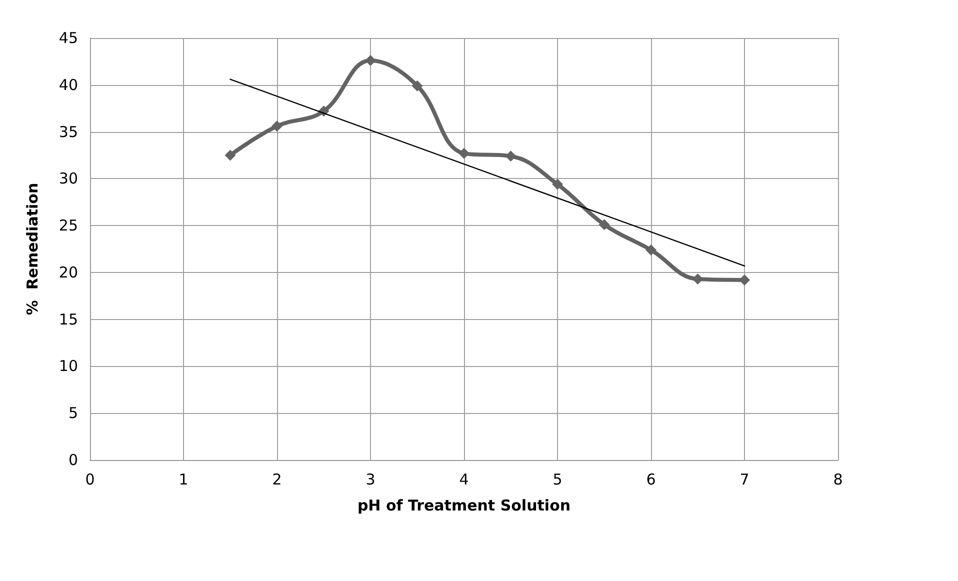 The width and height of the screenshot is (958, 581). What do you see at coordinates (557, 479) in the screenshot?
I see `x-tick-label: 5` at bounding box center [557, 479].